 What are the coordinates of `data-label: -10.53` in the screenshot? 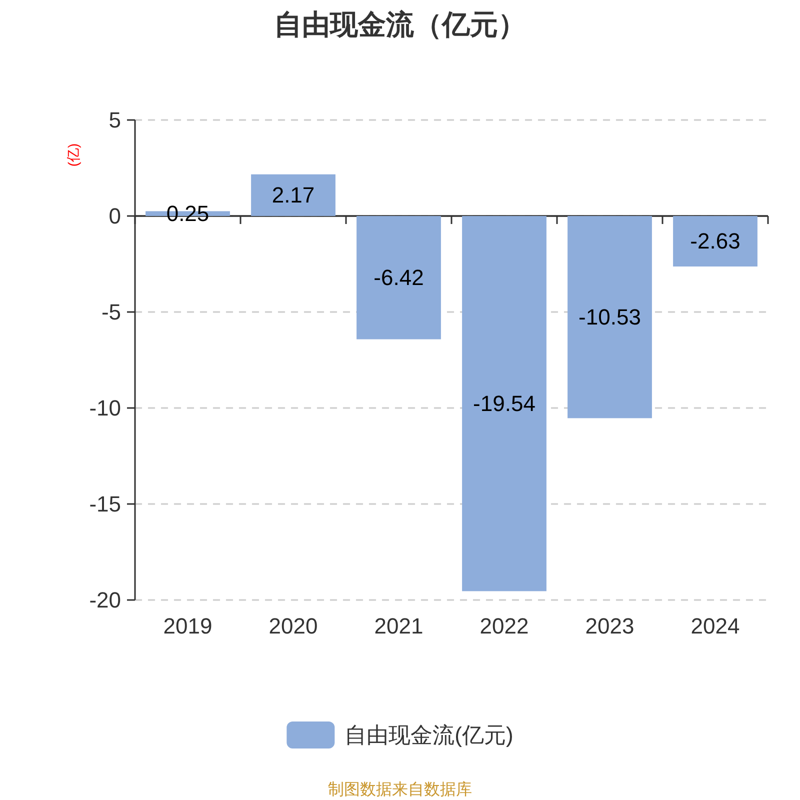 It's located at (609, 317).